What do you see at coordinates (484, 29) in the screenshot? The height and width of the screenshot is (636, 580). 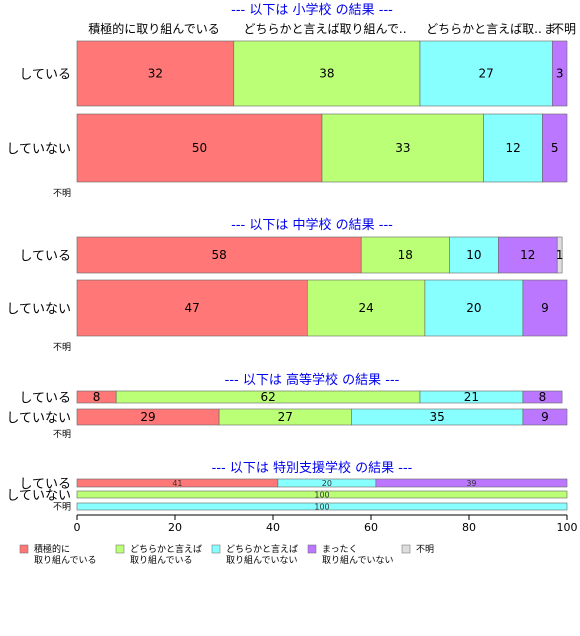 I see `series-header: どちらかと言えば取..` at bounding box center [484, 29].